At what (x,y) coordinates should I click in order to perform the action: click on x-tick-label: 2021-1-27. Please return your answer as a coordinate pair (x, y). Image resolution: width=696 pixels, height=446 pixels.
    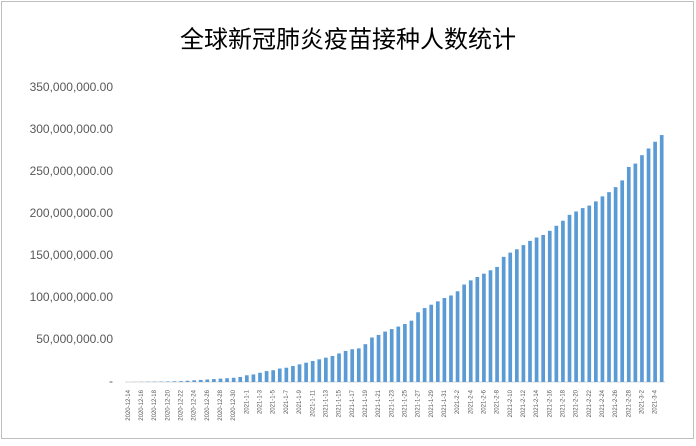
    Looking at the image, I should click on (419, 403).